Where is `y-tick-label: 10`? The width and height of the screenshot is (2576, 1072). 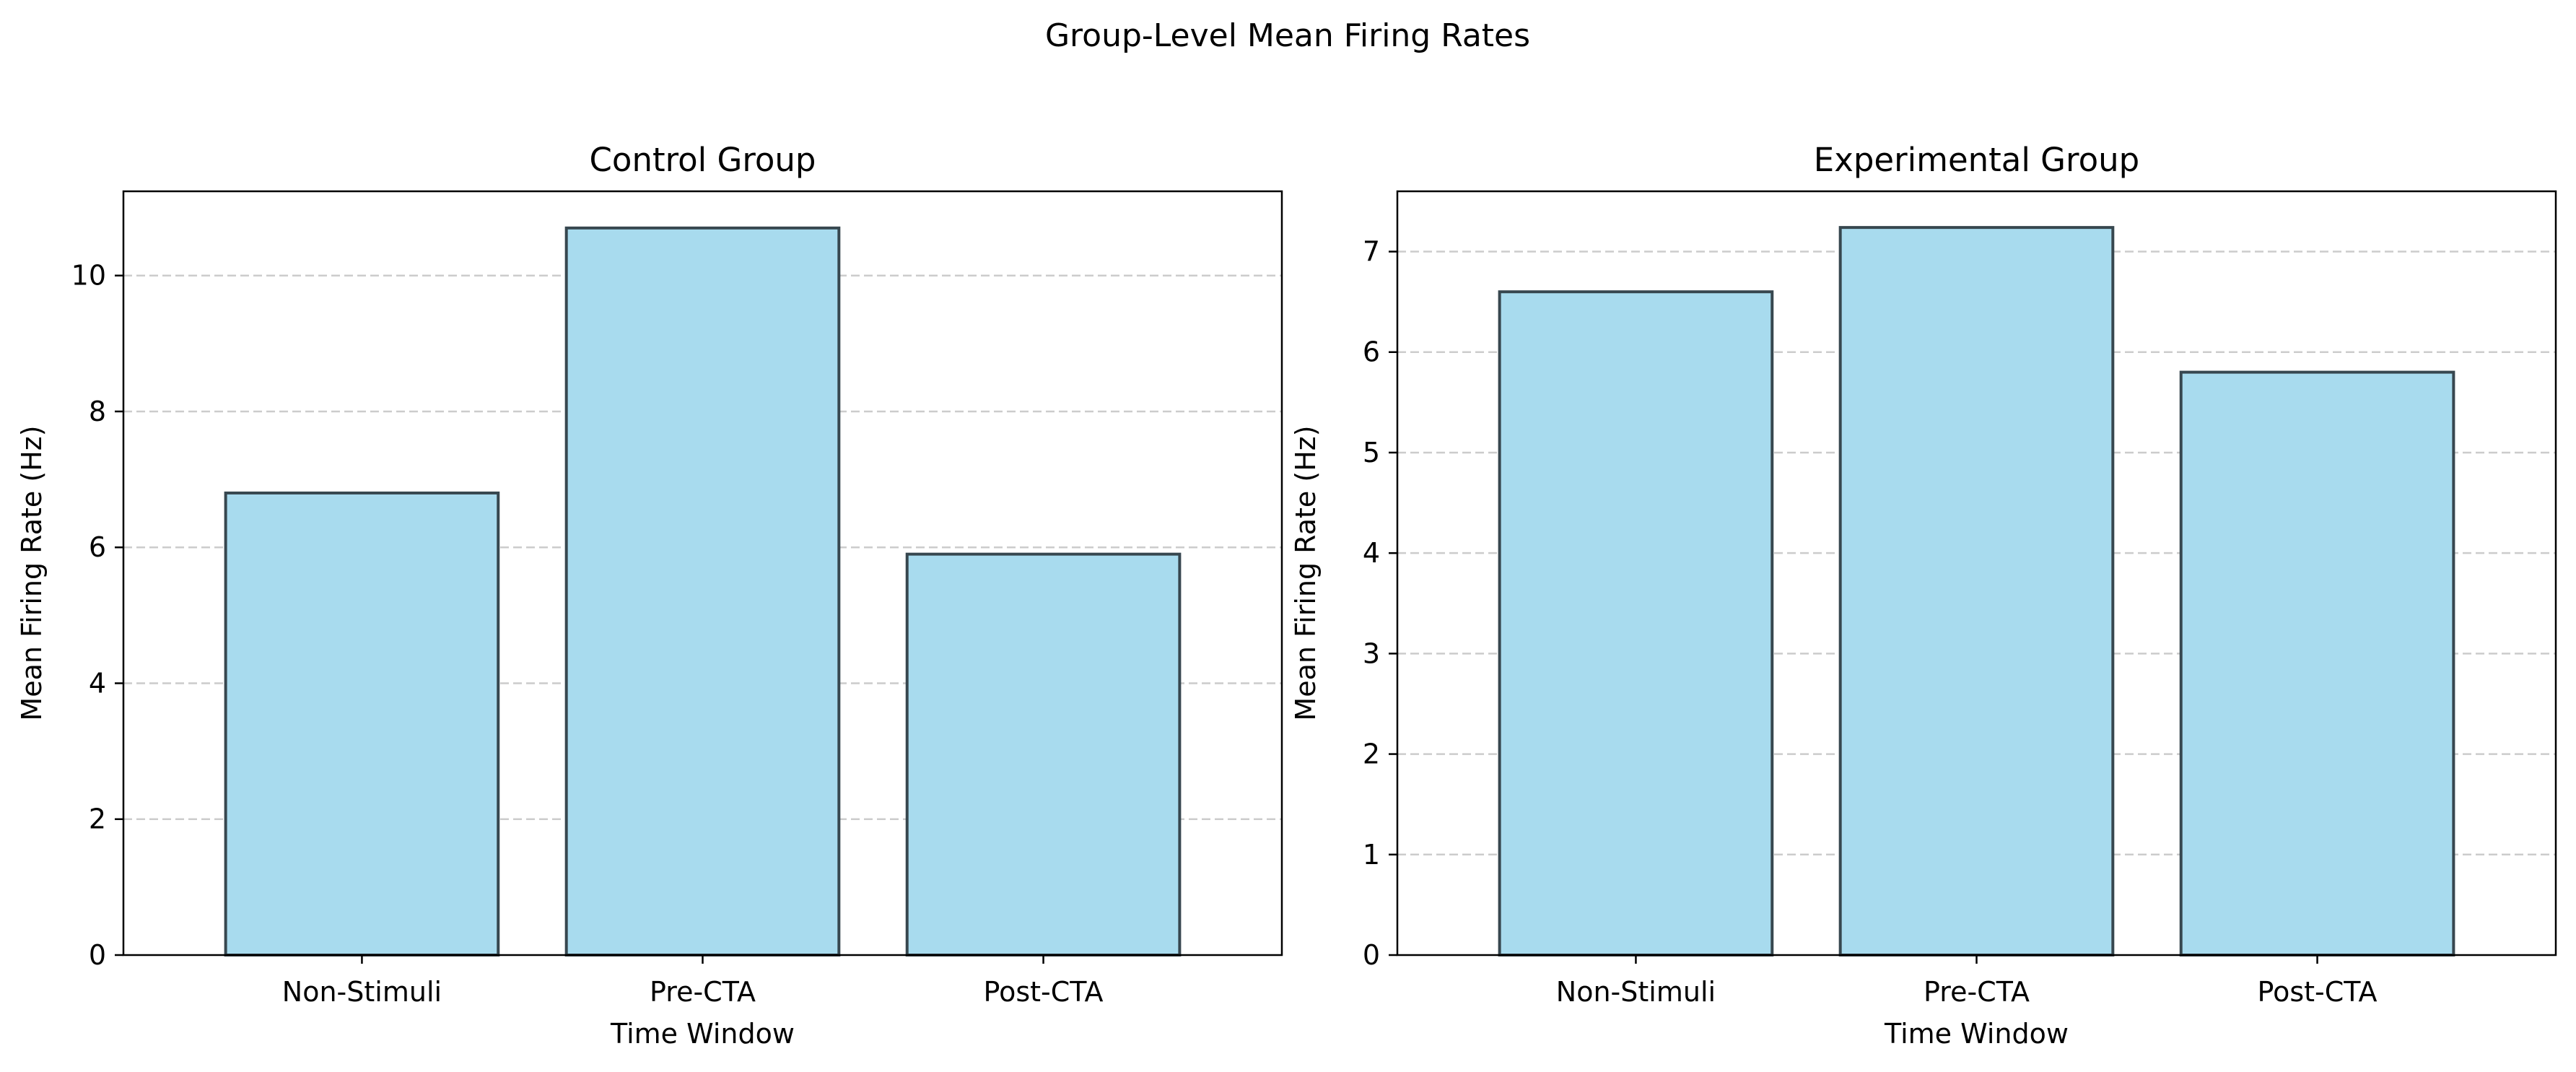
y-tick-label: 10 is located at coordinates (88, 276).